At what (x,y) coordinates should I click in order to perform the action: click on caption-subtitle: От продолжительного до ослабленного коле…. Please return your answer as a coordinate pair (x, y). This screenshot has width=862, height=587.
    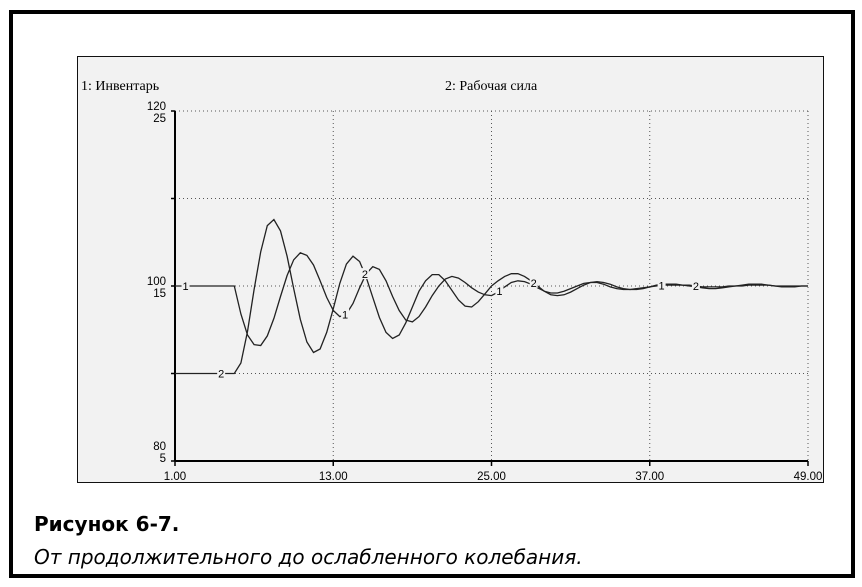
    Looking at the image, I should click on (308, 557).